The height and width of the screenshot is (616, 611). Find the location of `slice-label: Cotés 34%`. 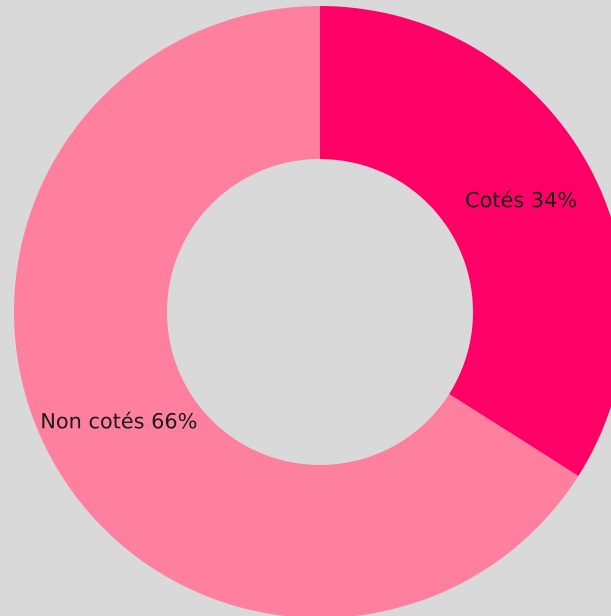

slice-label: Cotés 34% is located at coordinates (521, 199).